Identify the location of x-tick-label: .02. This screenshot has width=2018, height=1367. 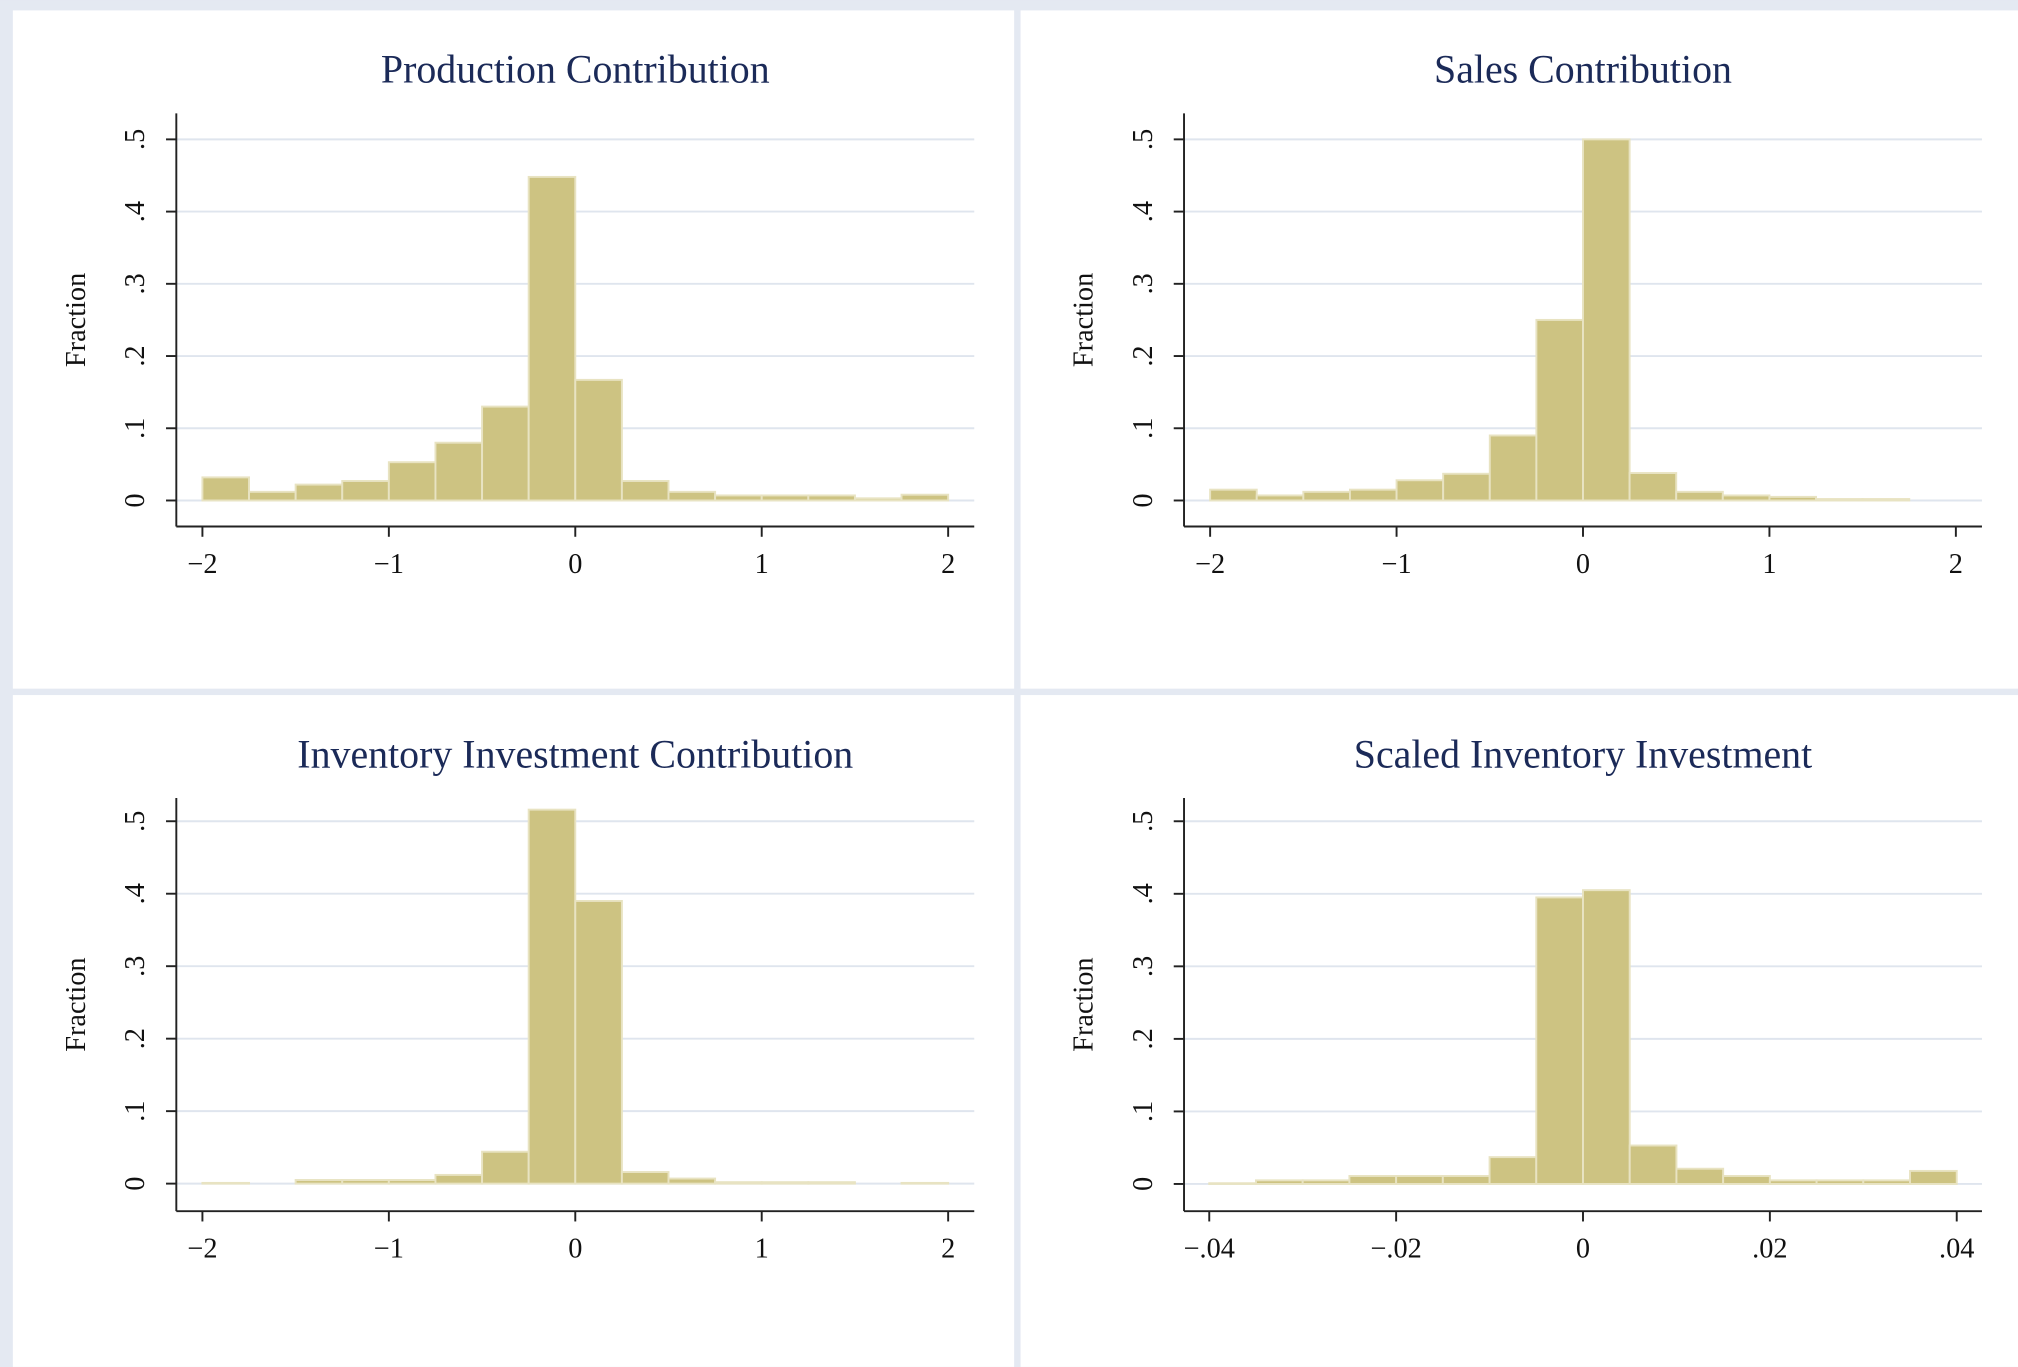
(1769, 1249).